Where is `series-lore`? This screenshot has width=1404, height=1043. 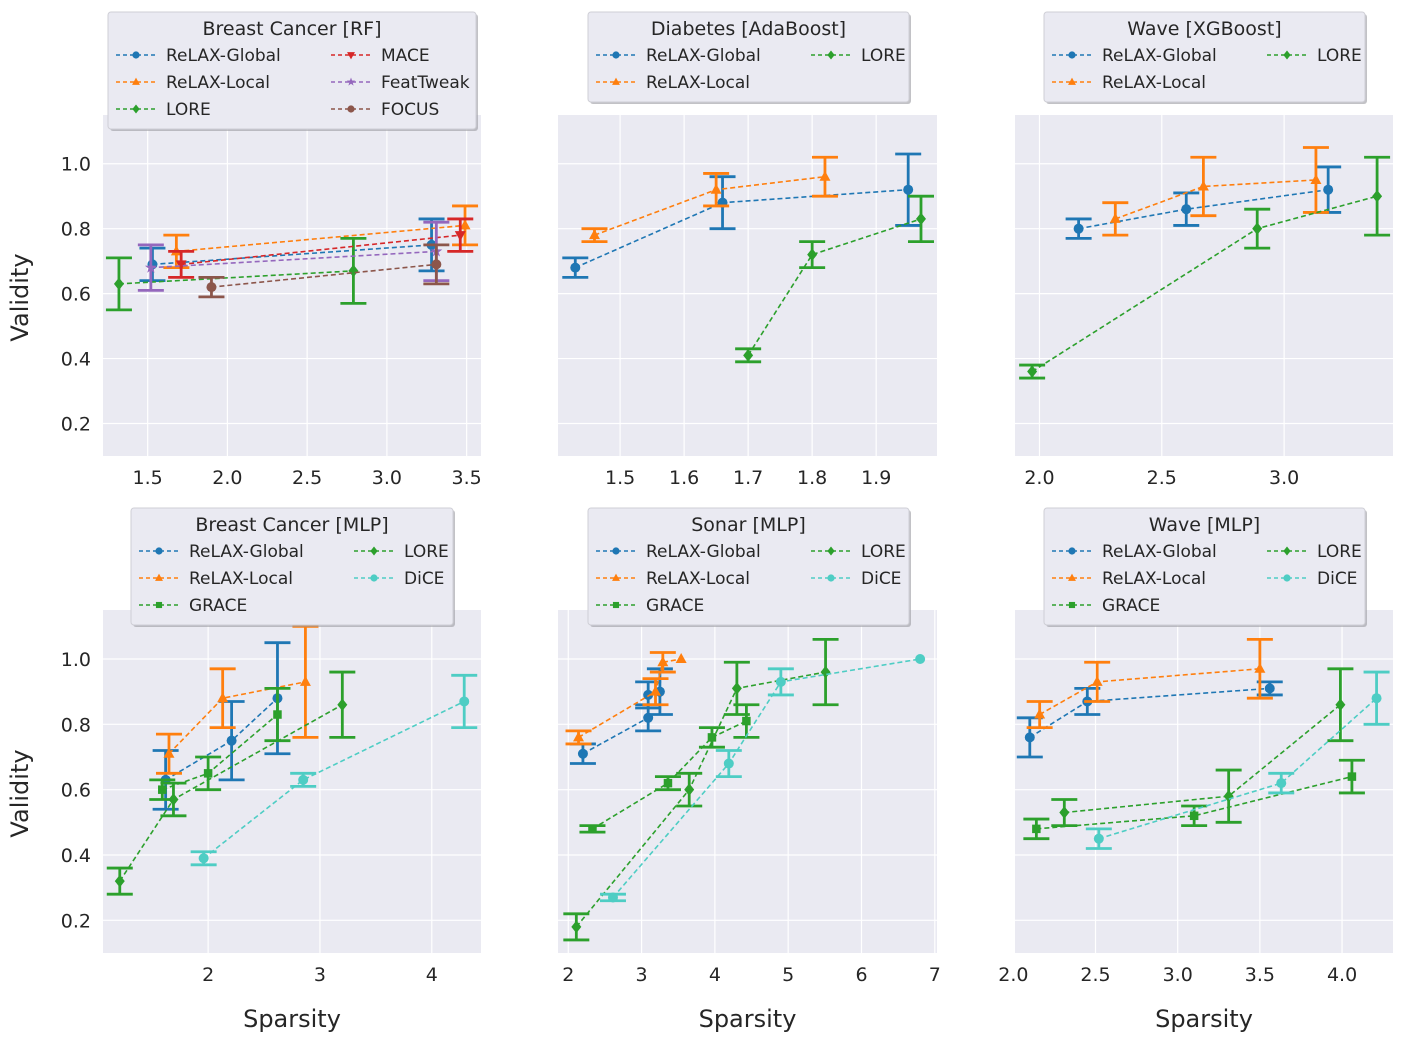 series-lore is located at coordinates (701, 790).